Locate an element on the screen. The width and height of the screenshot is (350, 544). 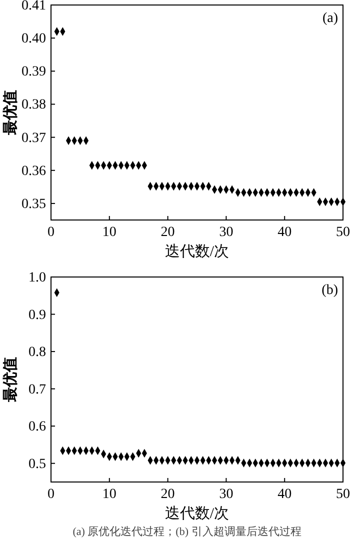
y-tick-label: 0.37 is located at coordinates (34, 138).